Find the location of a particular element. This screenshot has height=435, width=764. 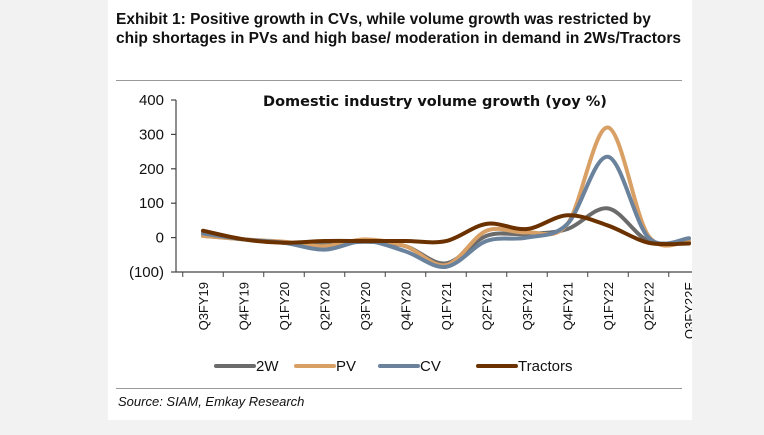

x-tick-label: Q2FY21 is located at coordinates (487, 306).